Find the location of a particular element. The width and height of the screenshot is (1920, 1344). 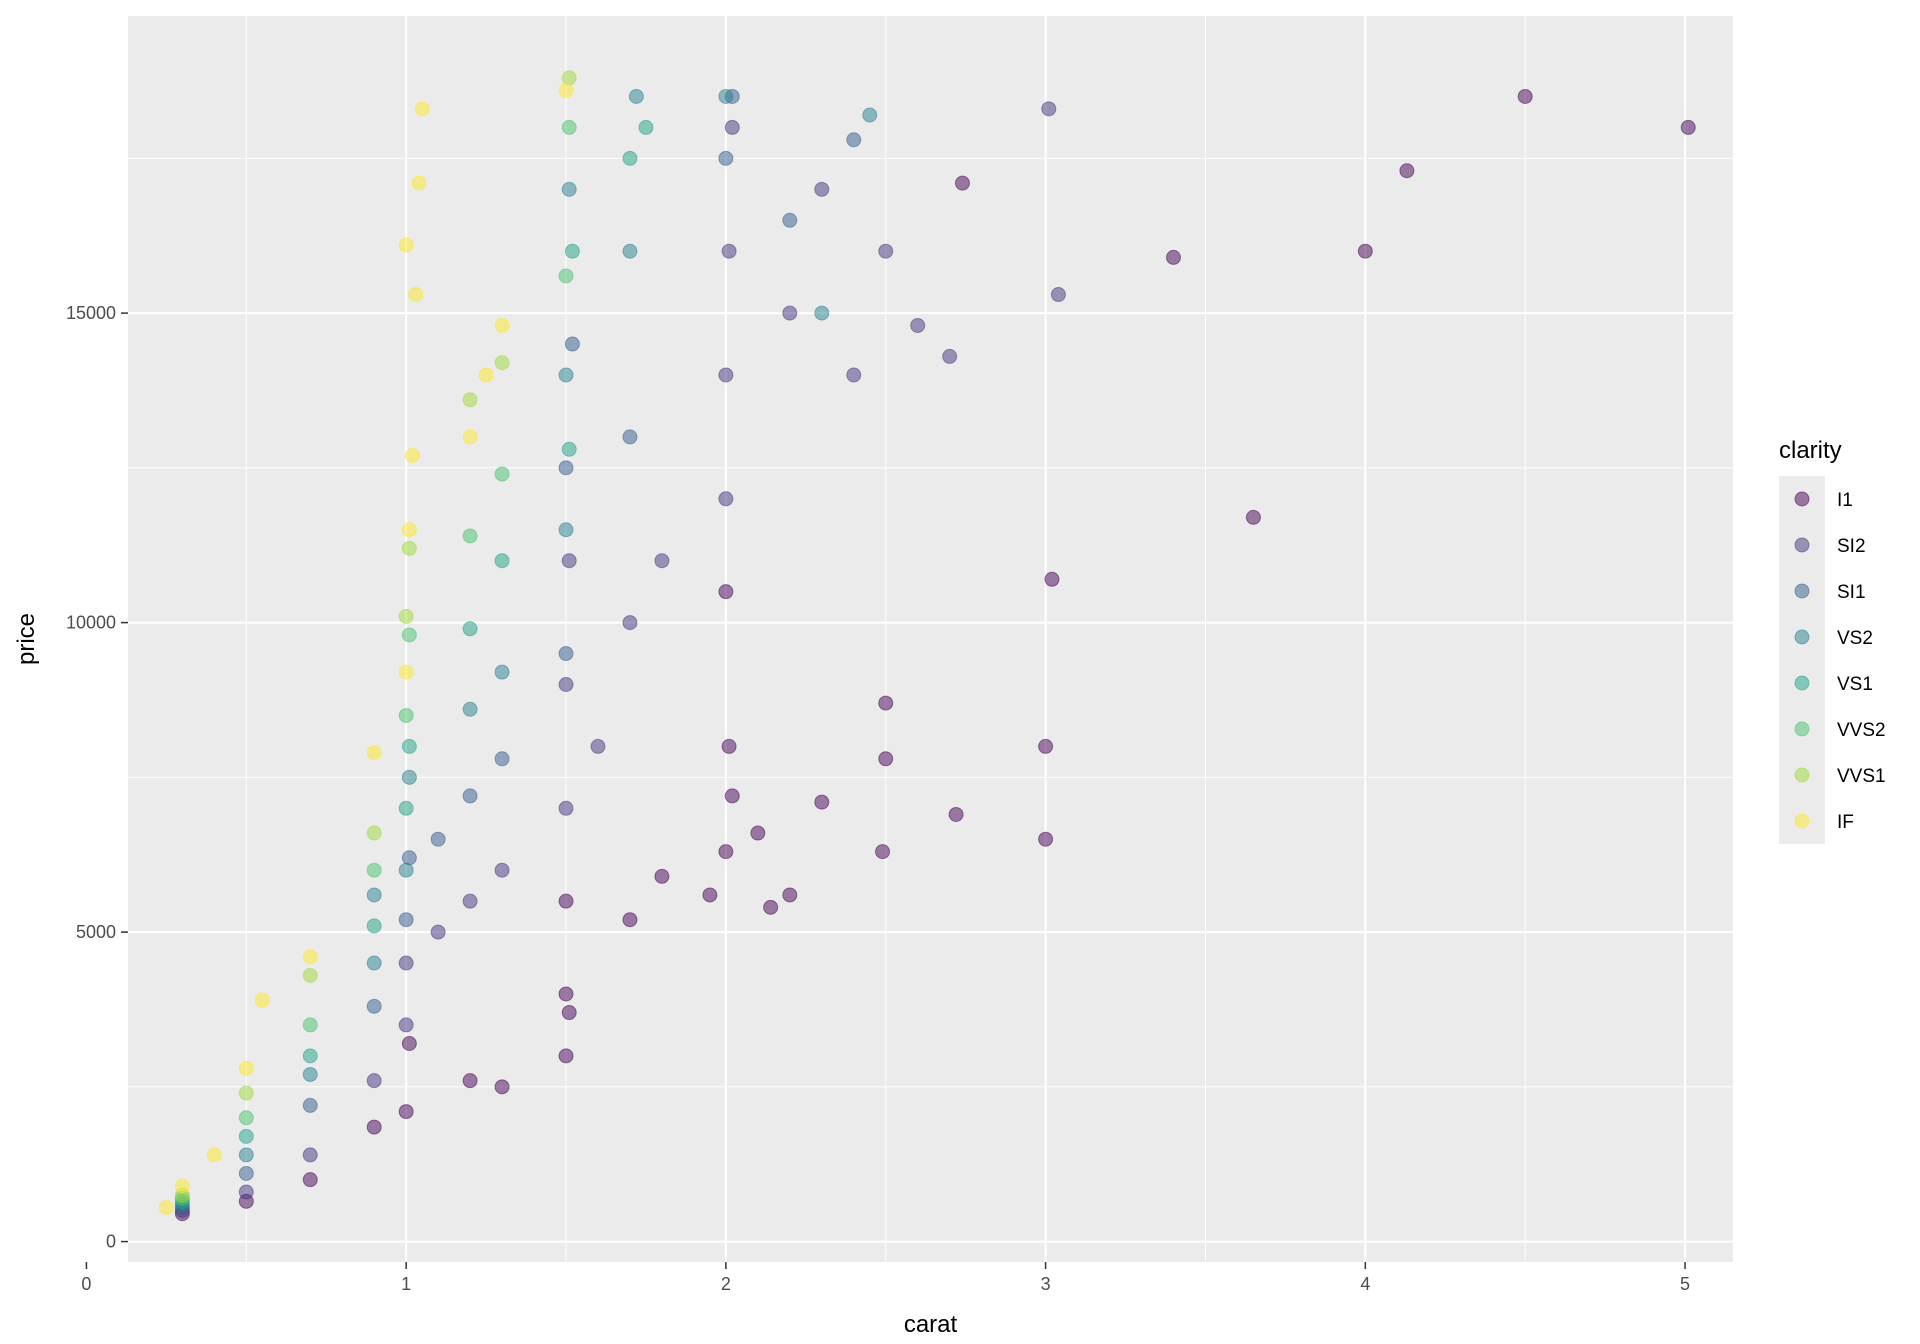

x-tick-label: 3 is located at coordinates (1046, 1284).